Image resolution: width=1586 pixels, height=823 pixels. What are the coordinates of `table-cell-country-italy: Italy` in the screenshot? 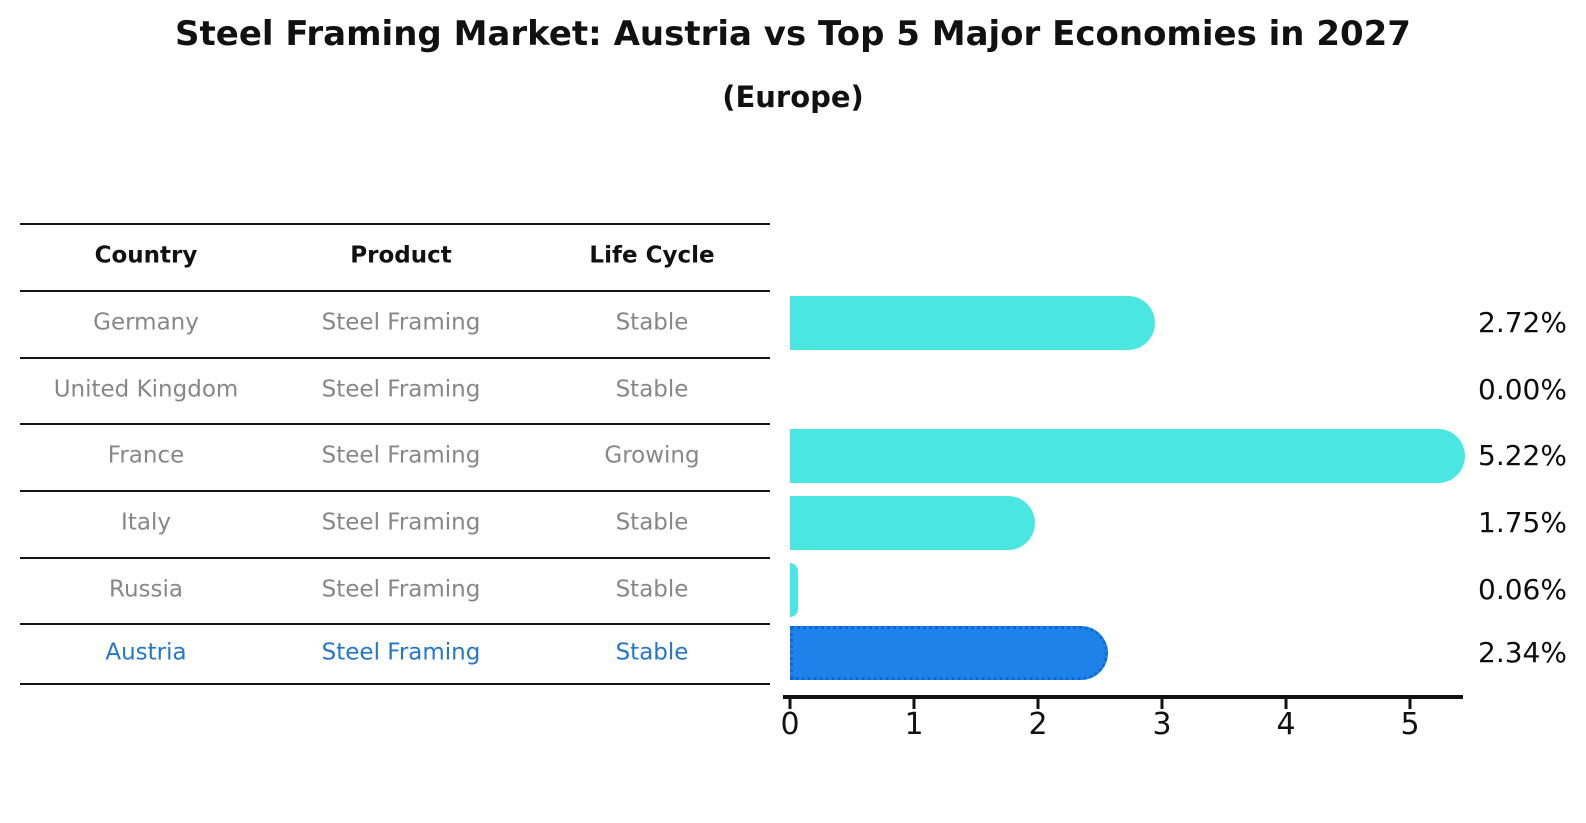 It's located at (146, 522).